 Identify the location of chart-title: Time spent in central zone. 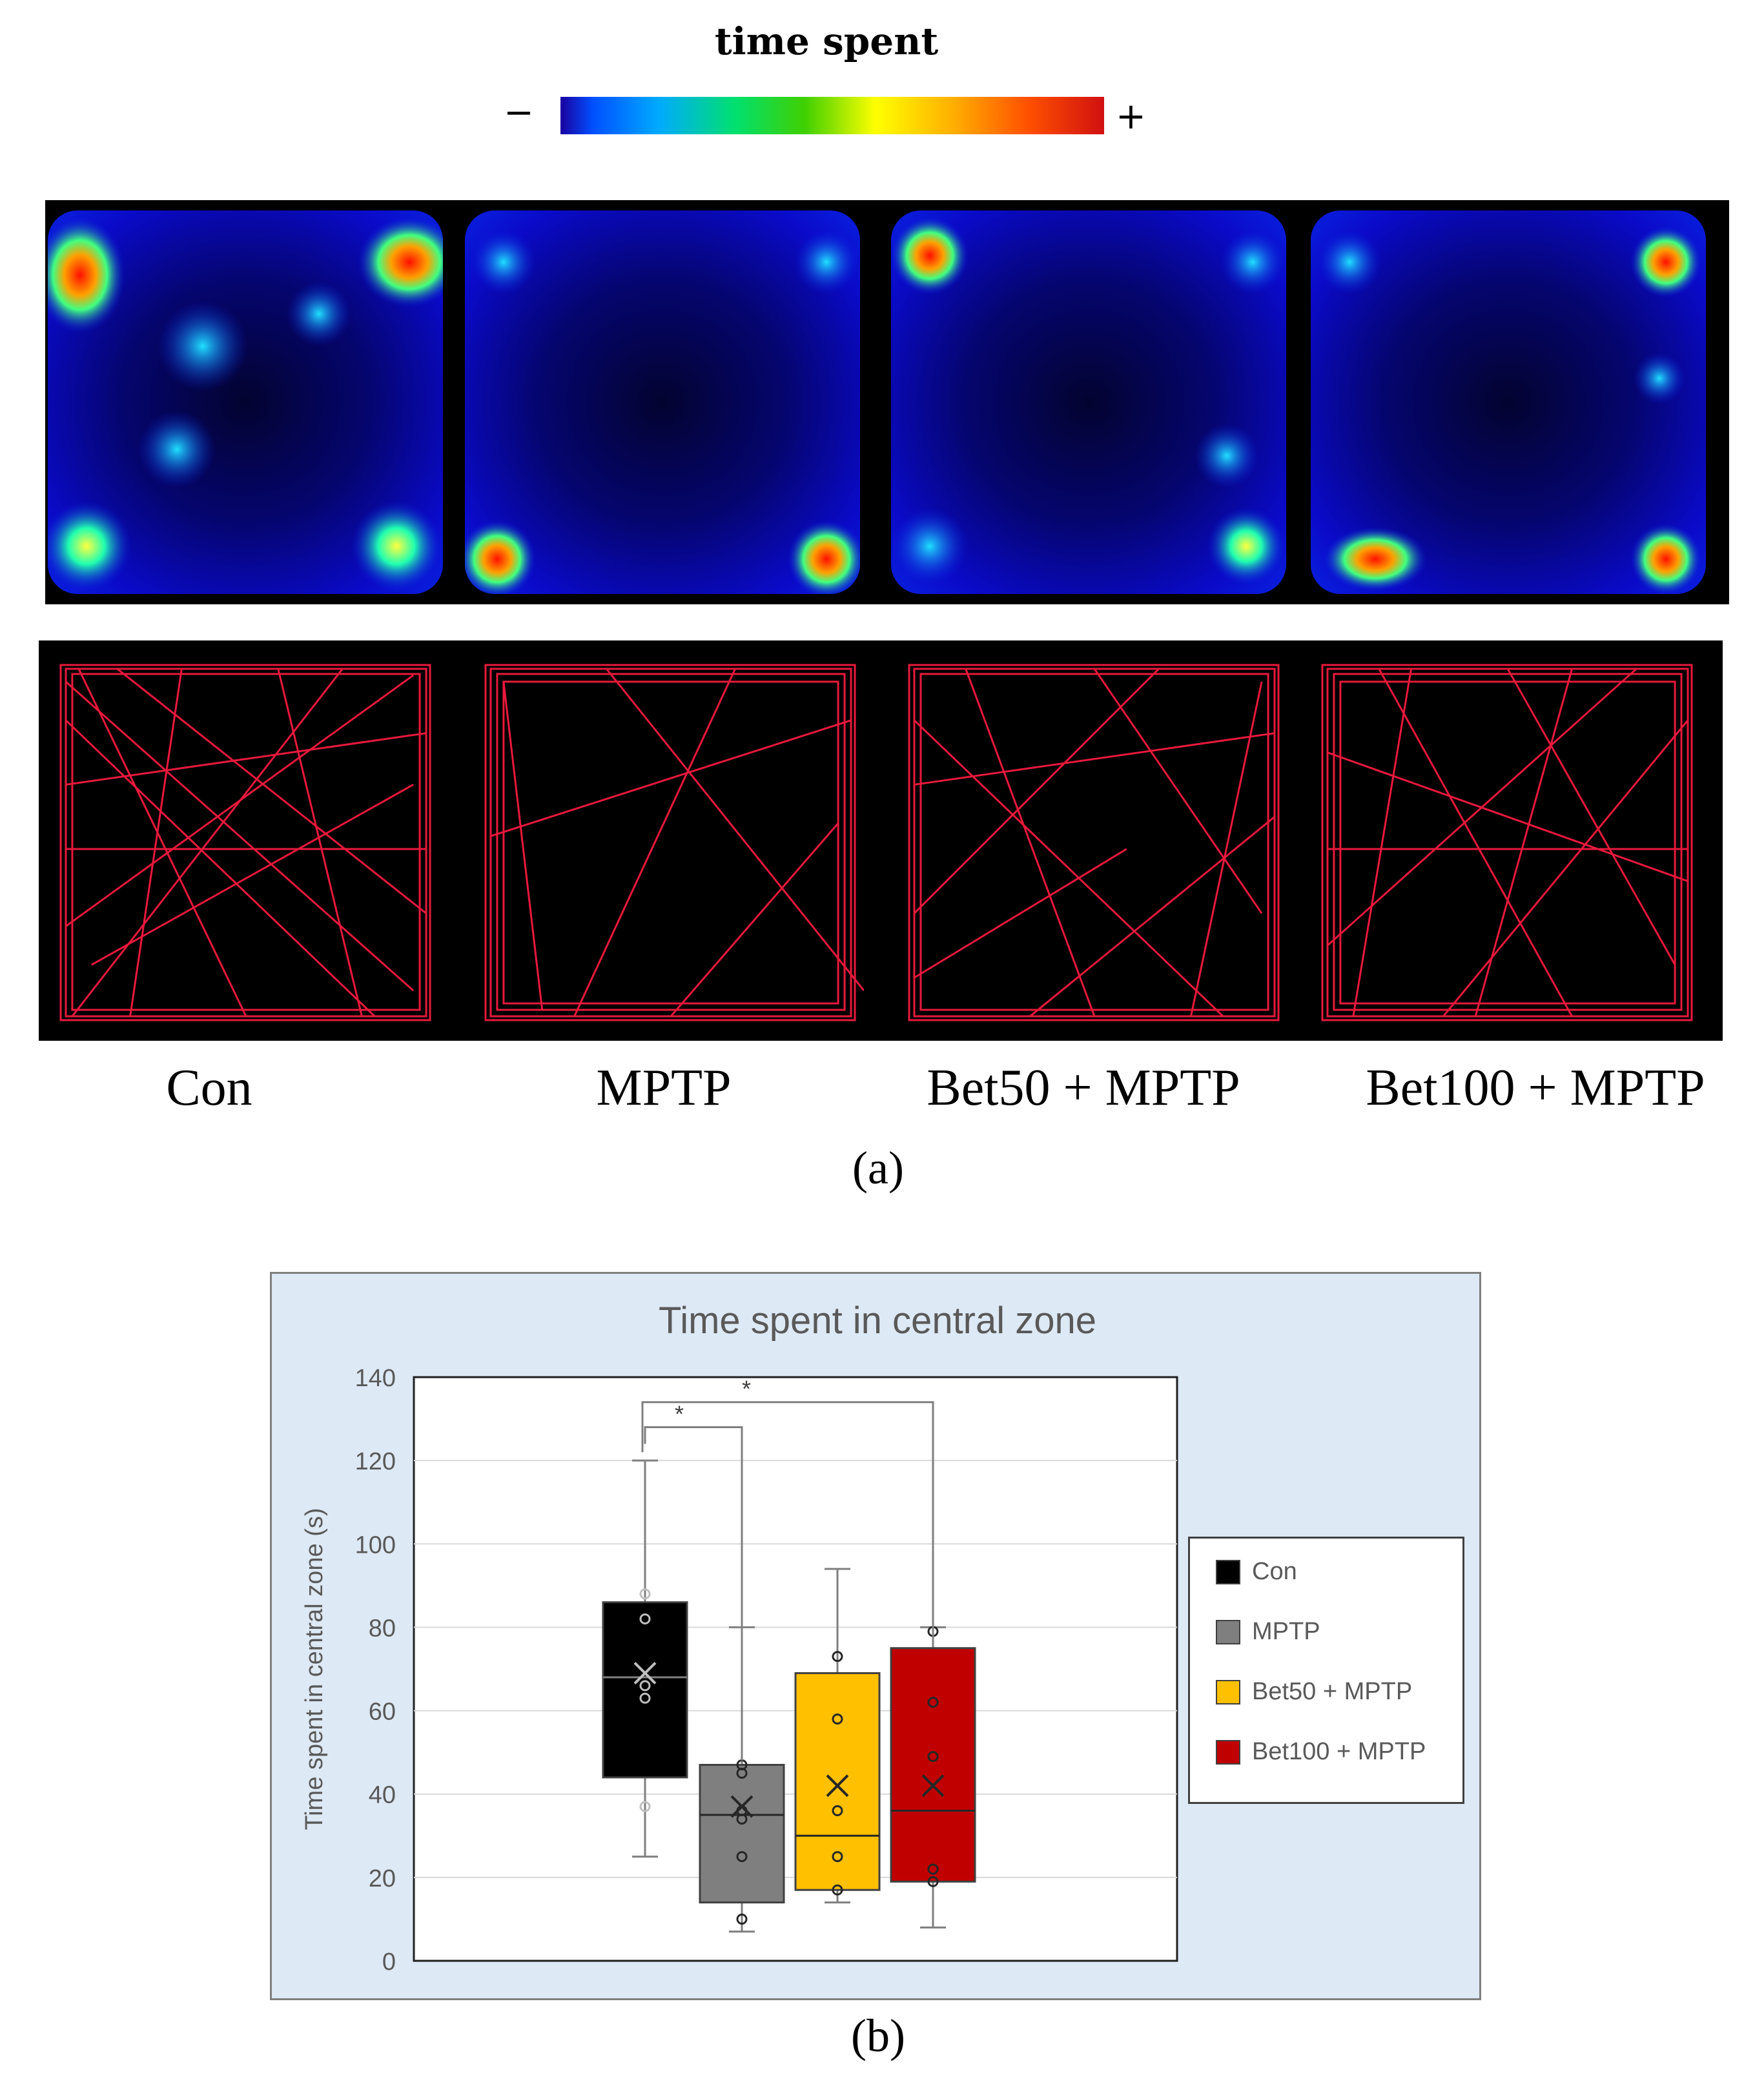
(878, 1321).